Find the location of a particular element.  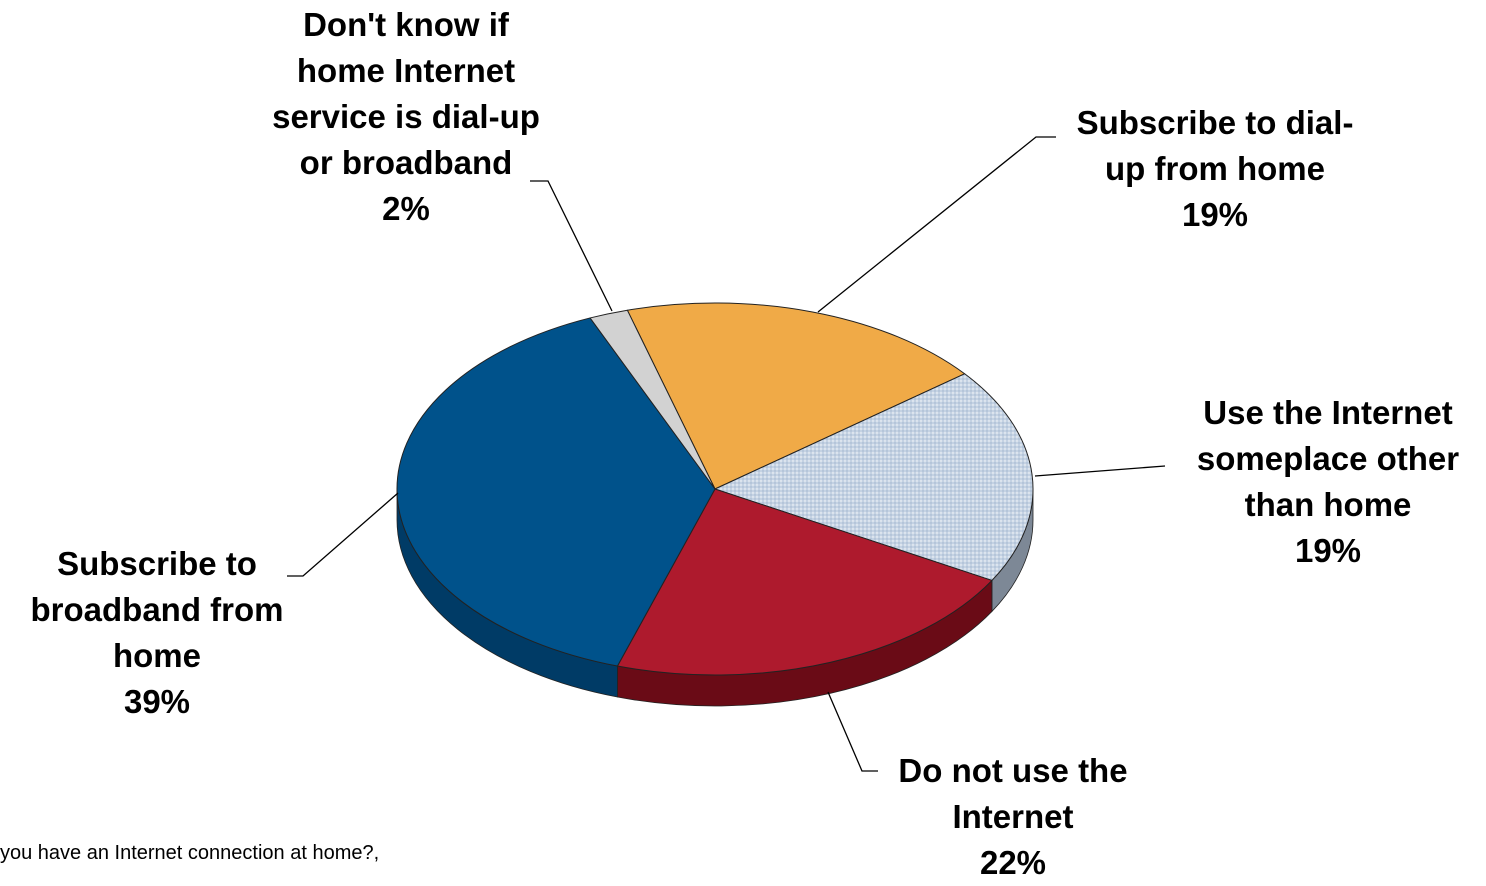

slice-label-line: service is dial-up is located at coordinates (406, 116).